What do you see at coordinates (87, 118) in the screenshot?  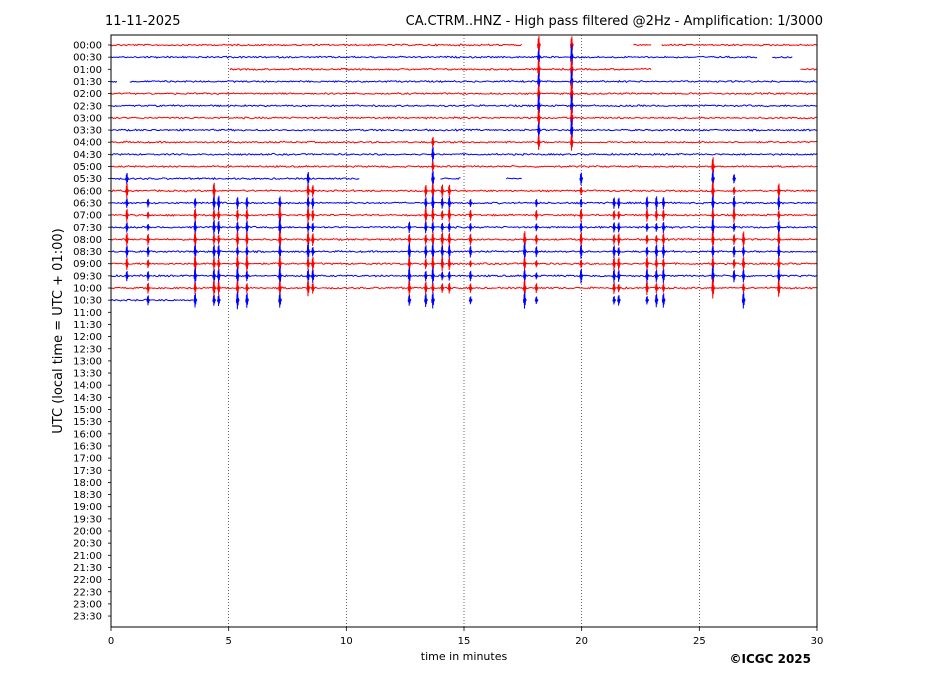 I see `y-tick-label: 03:00` at bounding box center [87, 118].